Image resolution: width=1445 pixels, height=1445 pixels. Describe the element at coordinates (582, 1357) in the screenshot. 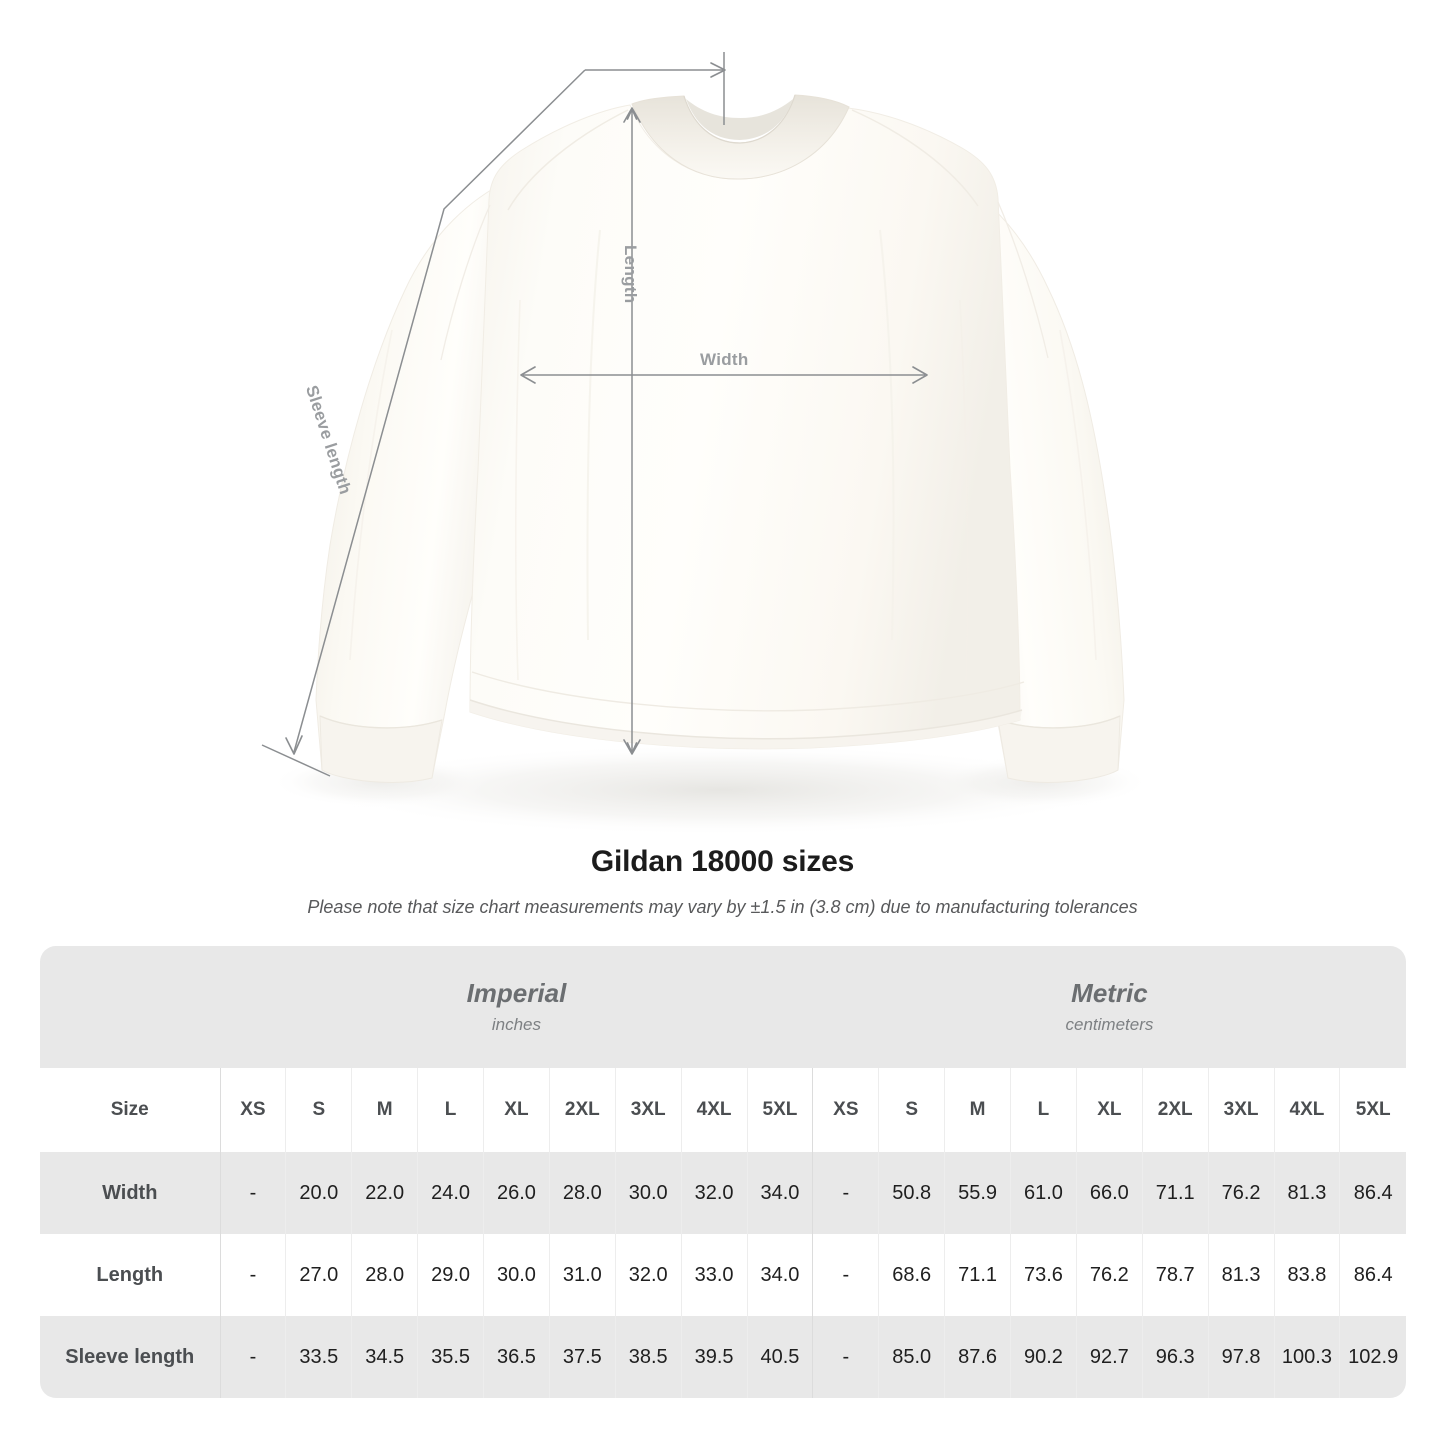

I see `cell-sleeve-length-imperial-2xl: 37.5` at that location.